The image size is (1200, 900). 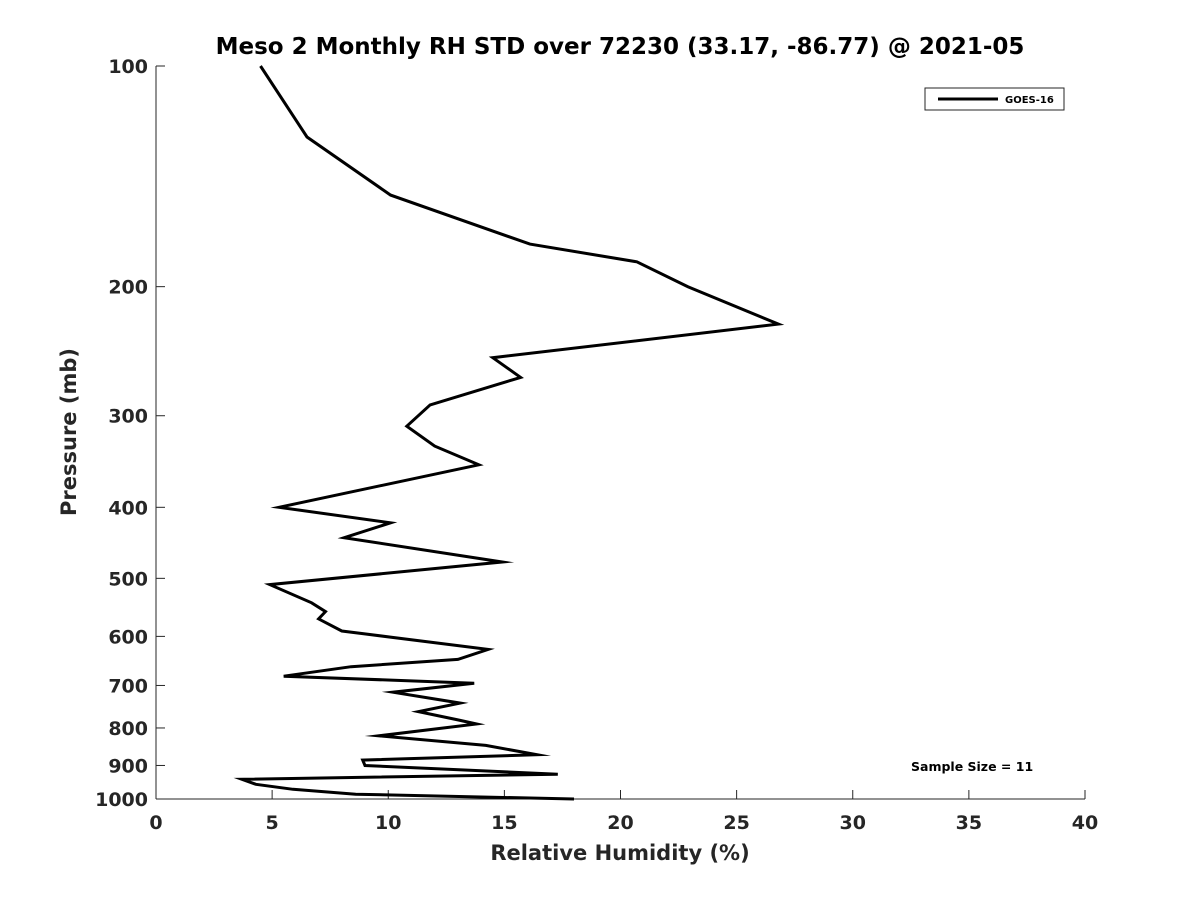 I want to click on x-tick-label: 25, so click(x=736, y=823).